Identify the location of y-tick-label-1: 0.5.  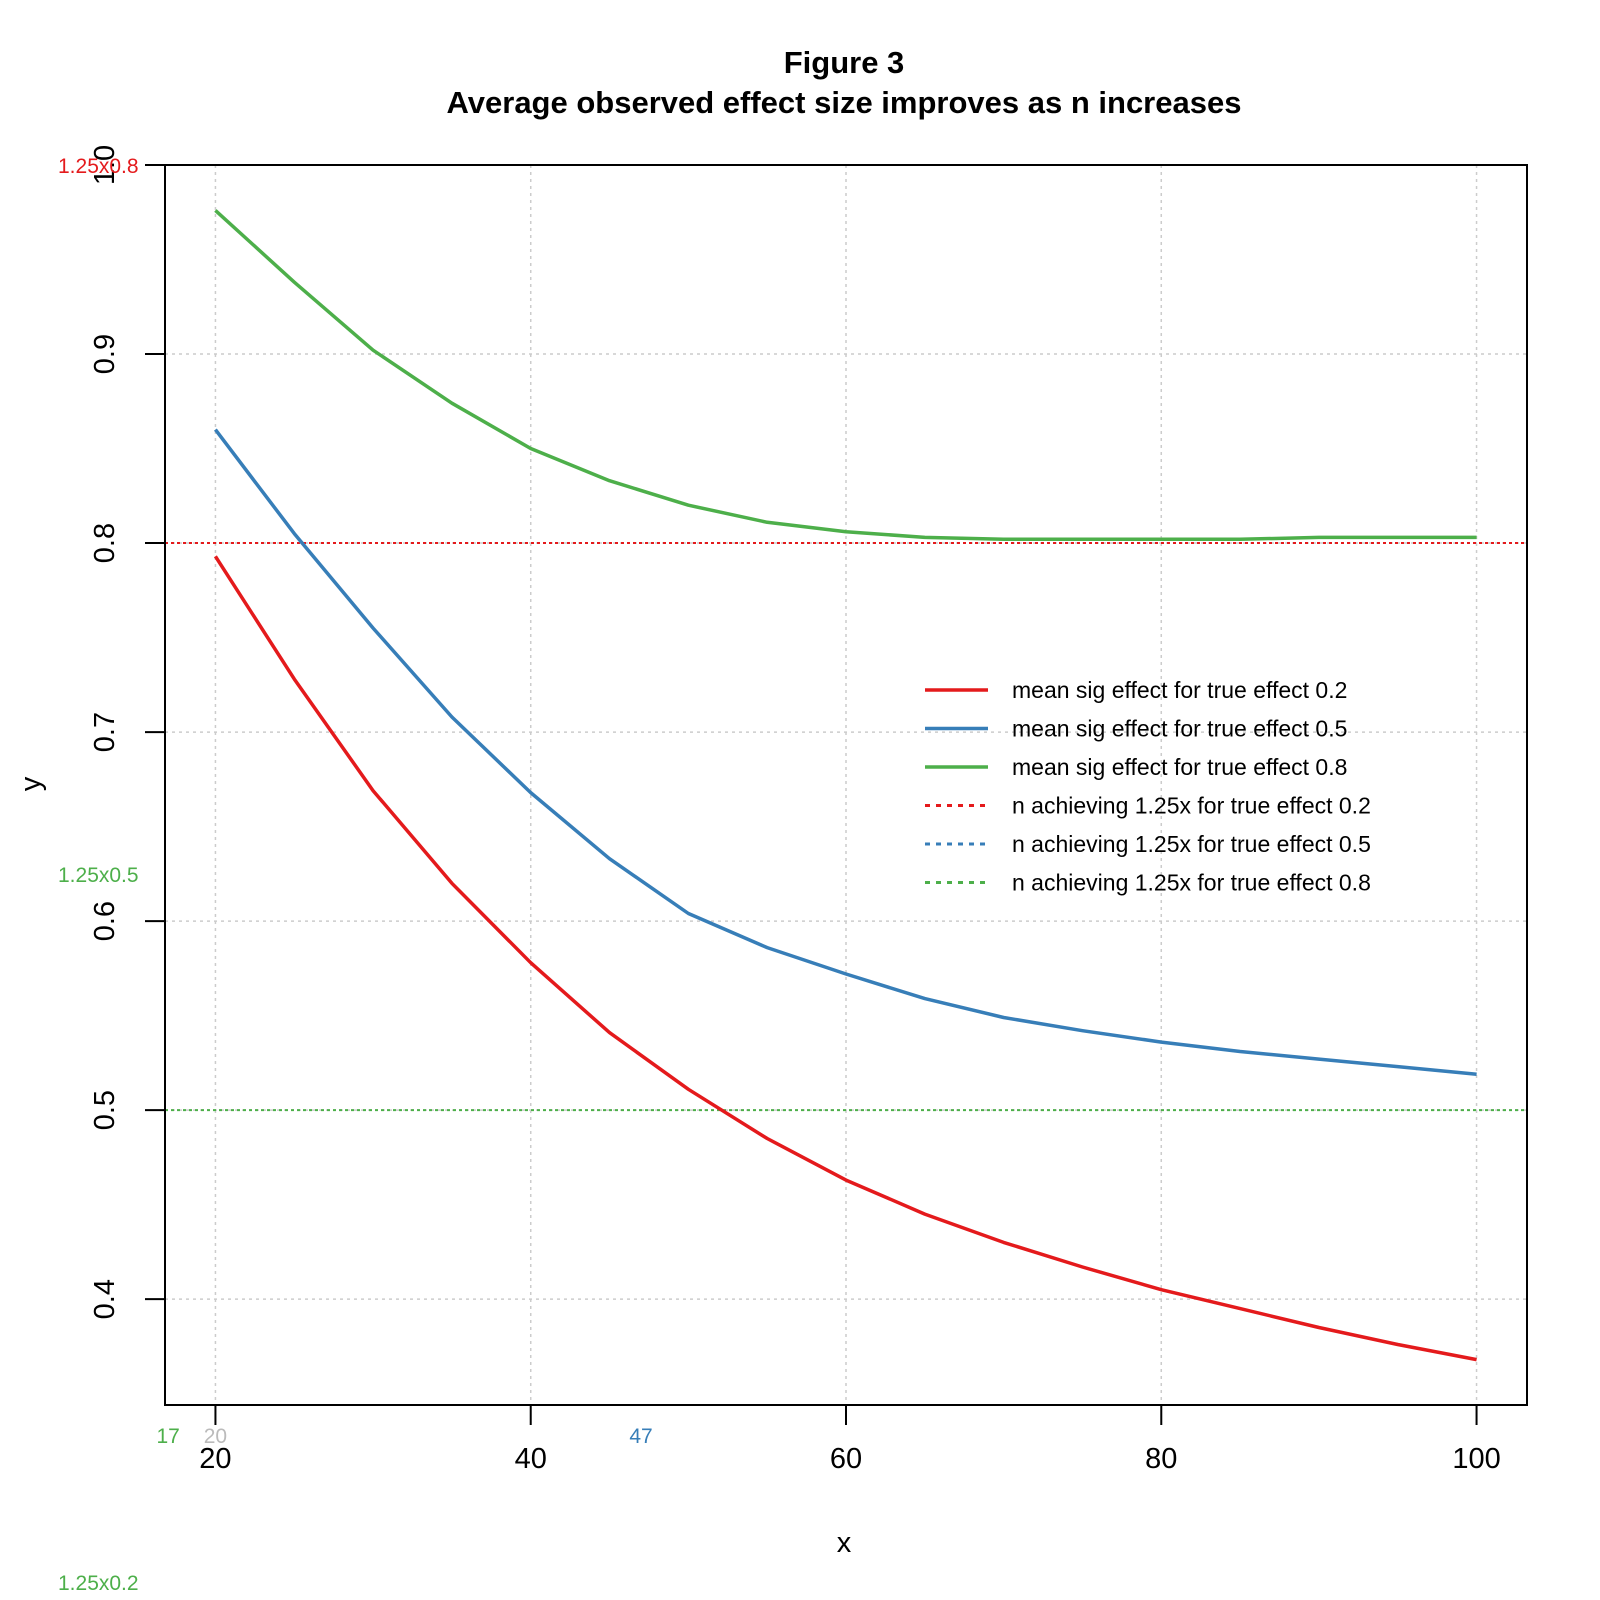
(105, 1110).